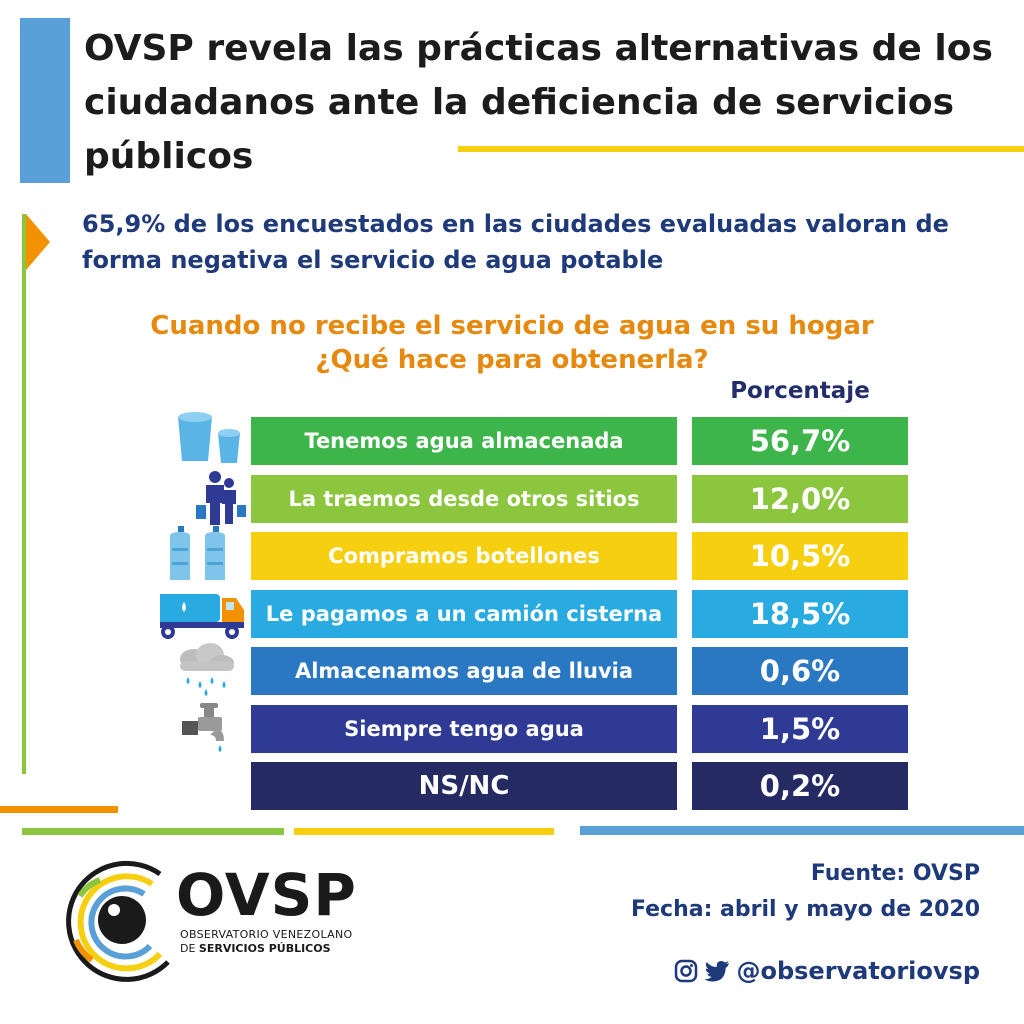 This screenshot has height=1024, width=1024. Describe the element at coordinates (464, 499) in the screenshot. I see `row-label: La traemos desde otros sitios` at that location.